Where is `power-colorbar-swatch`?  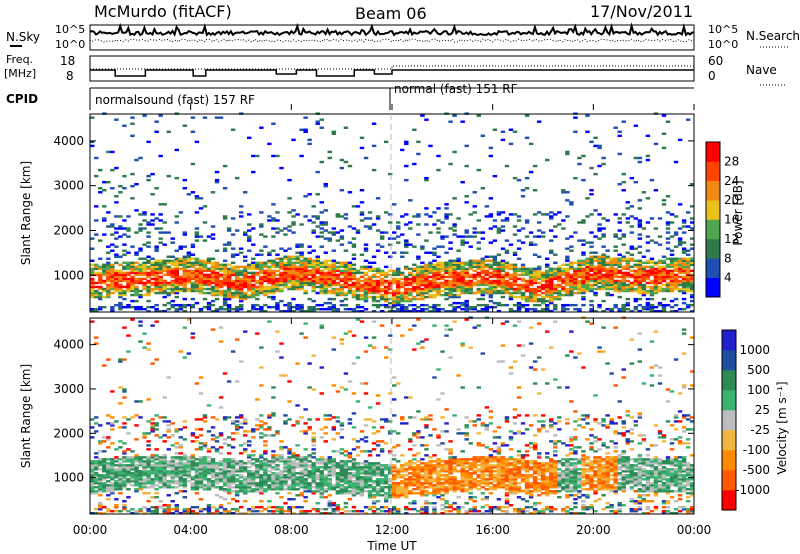
power-colorbar-swatch is located at coordinates (713, 210).